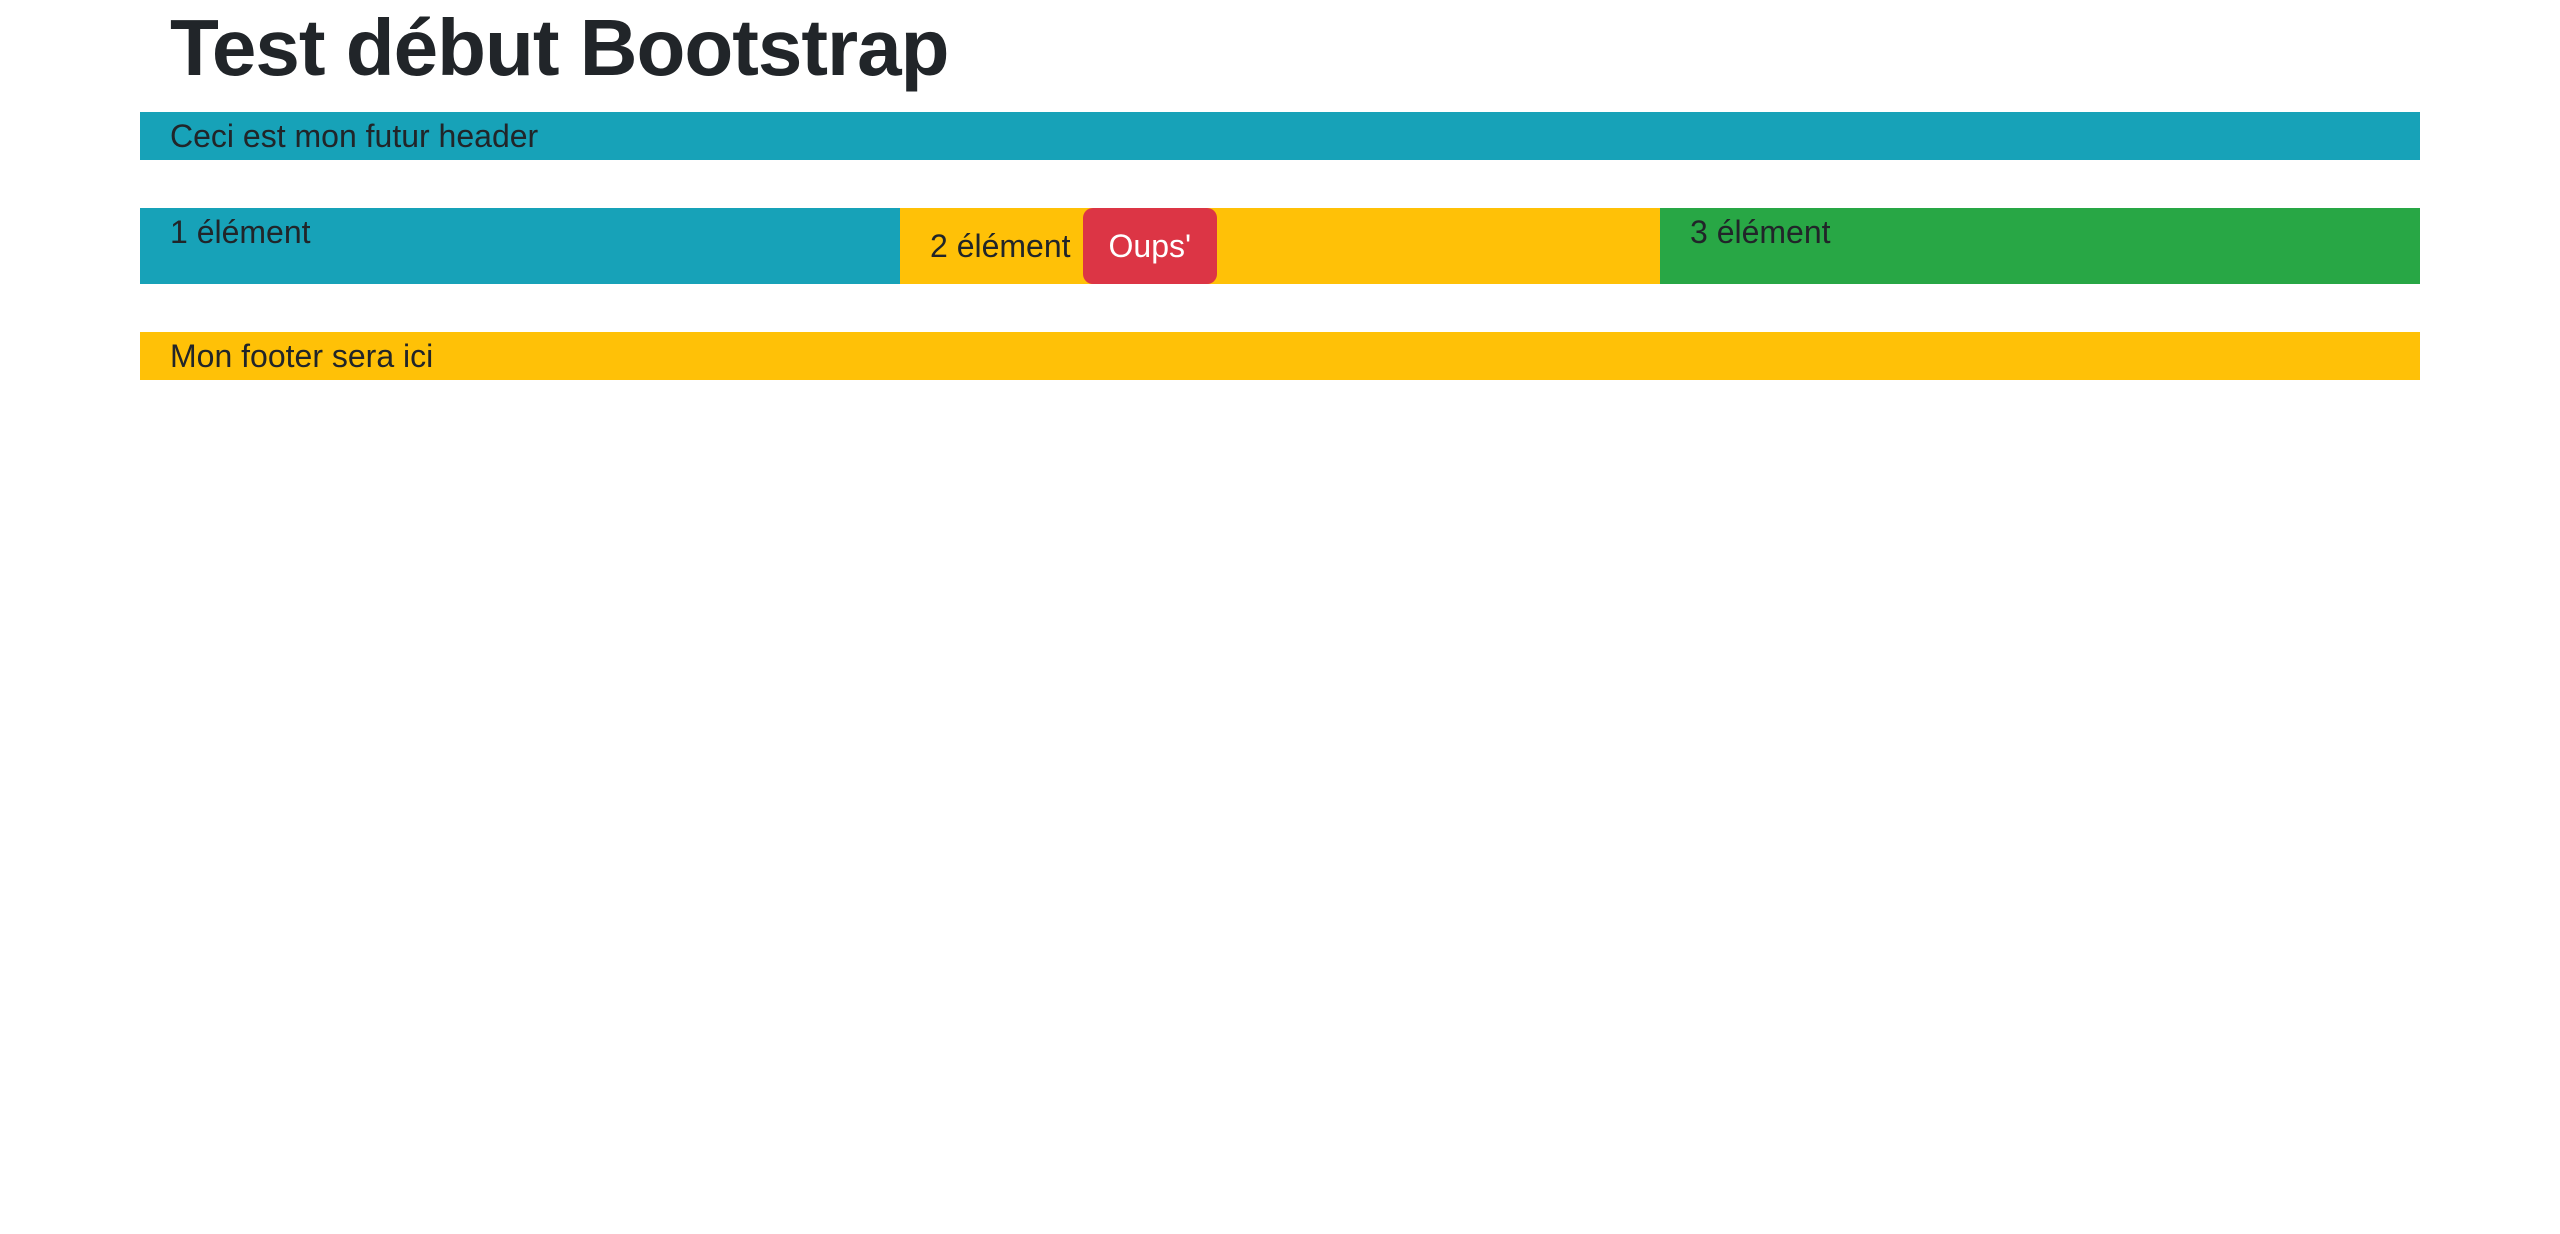 Image resolution: width=2560 pixels, height=1234 pixels. I want to click on column-1-label: 1 élément, so click(240, 232).